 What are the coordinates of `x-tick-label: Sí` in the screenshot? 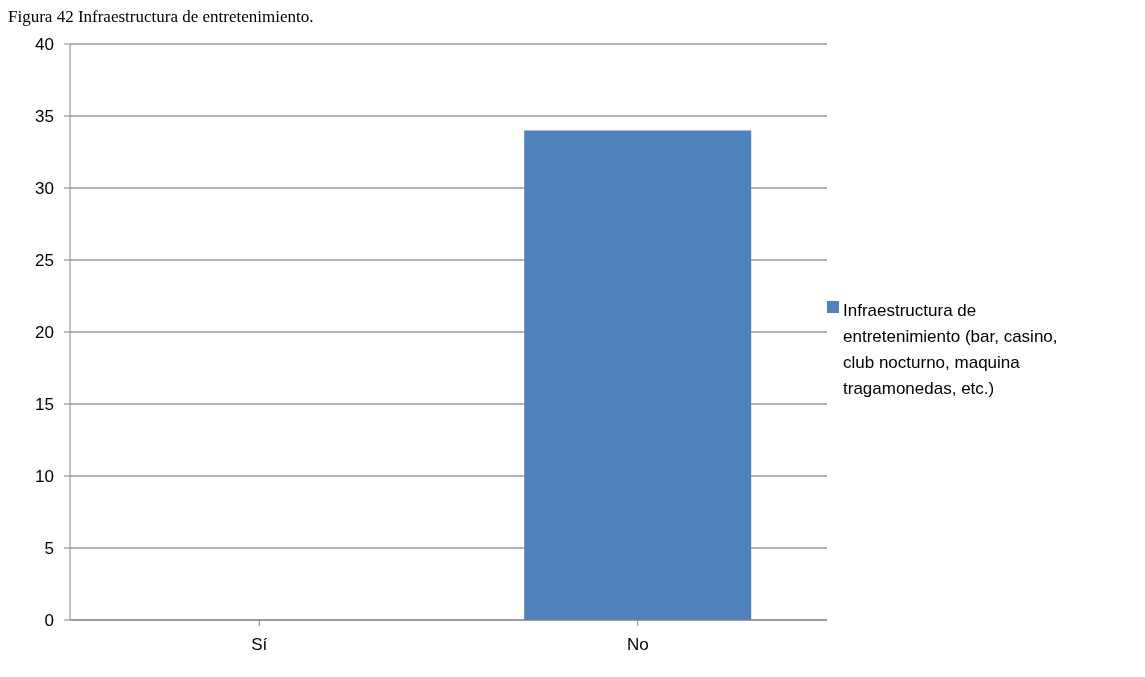 It's located at (259, 645).